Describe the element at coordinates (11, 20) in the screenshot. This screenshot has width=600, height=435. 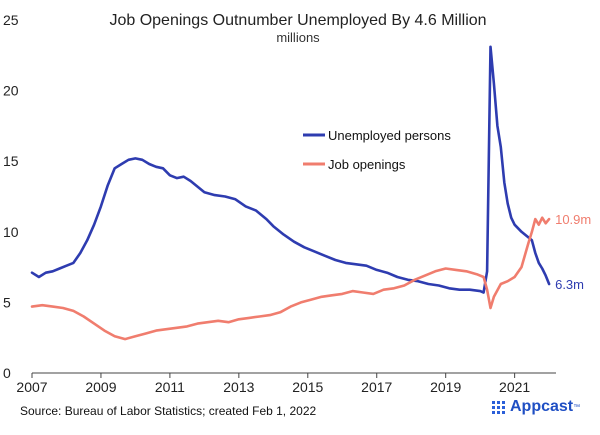
I see `y-tick-label: 25` at that location.